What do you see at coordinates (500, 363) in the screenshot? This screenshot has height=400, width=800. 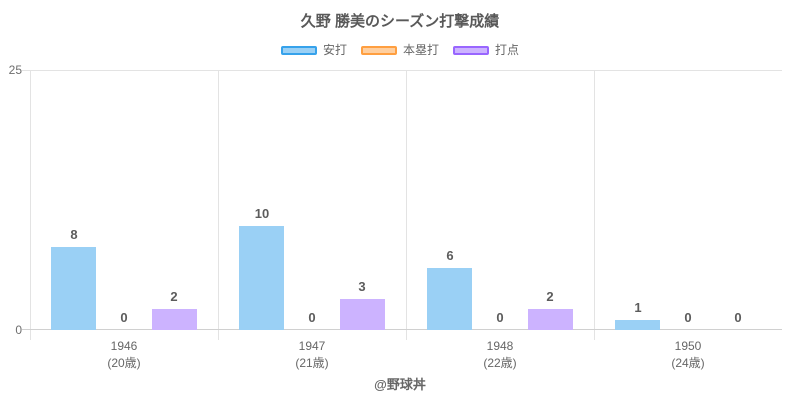 I see `x-tick-age: (22歳)` at bounding box center [500, 363].